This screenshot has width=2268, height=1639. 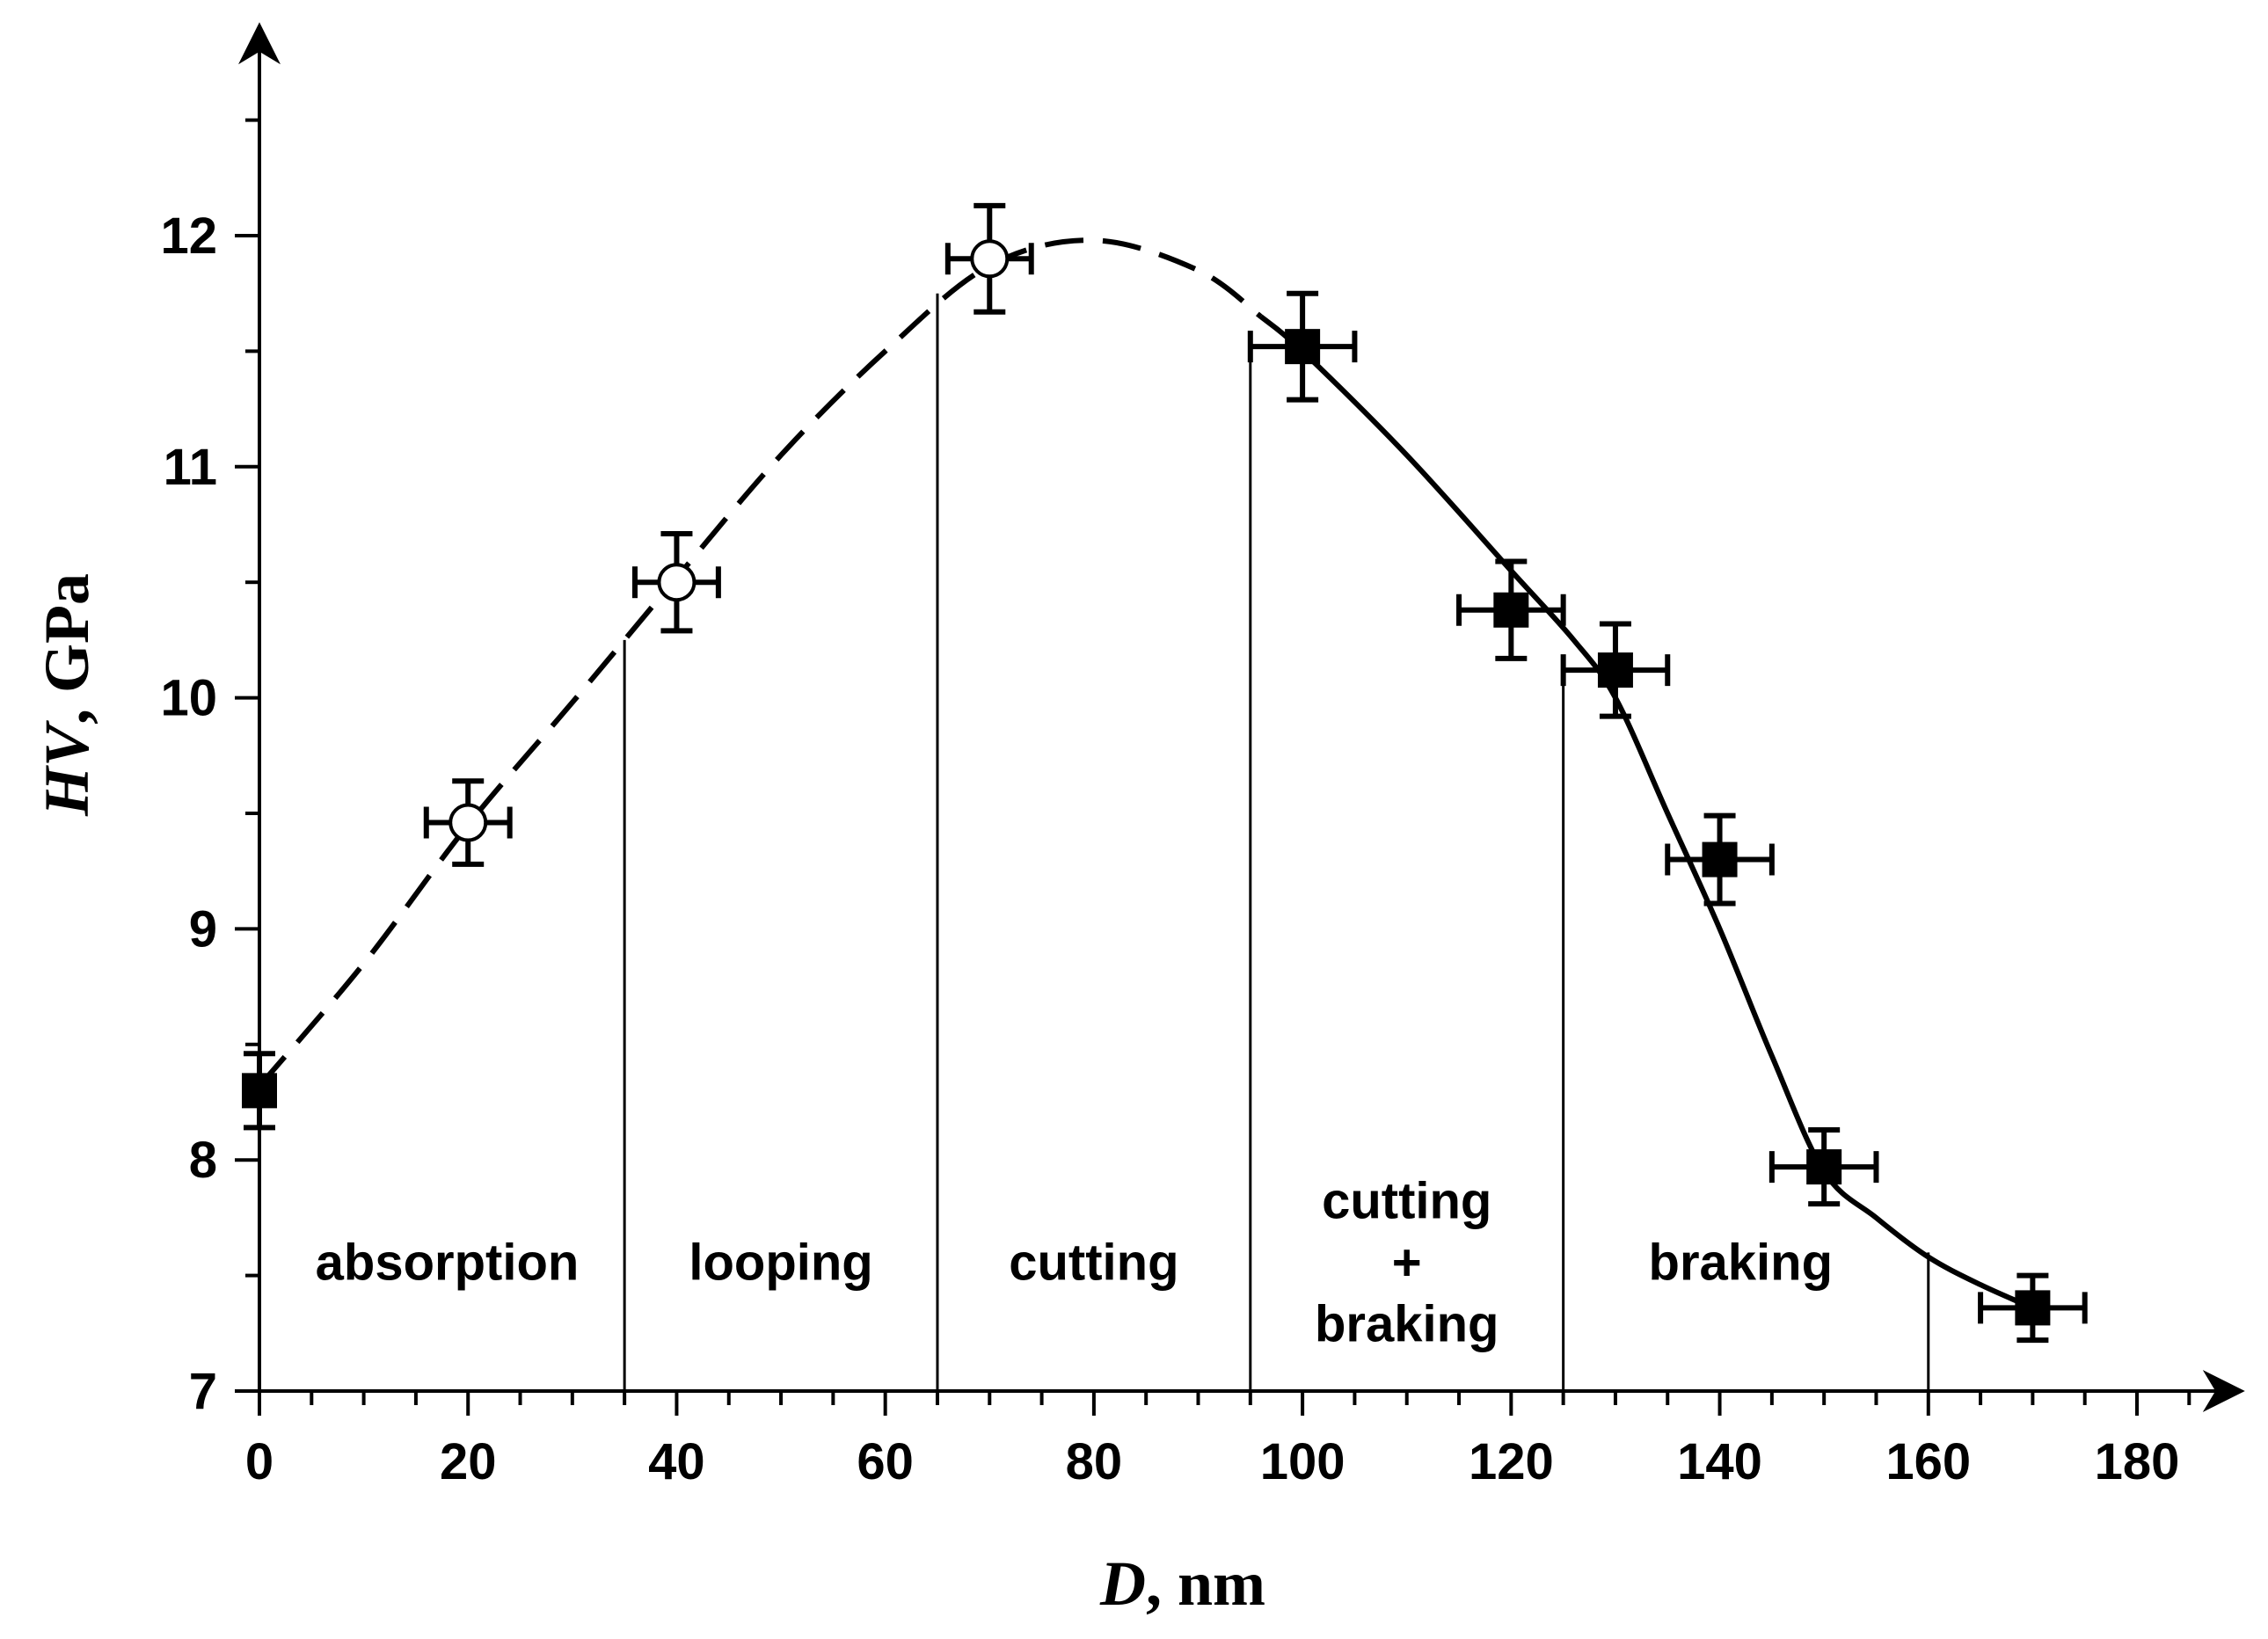 I want to click on region-label-2: looping, so click(x=780, y=1262).